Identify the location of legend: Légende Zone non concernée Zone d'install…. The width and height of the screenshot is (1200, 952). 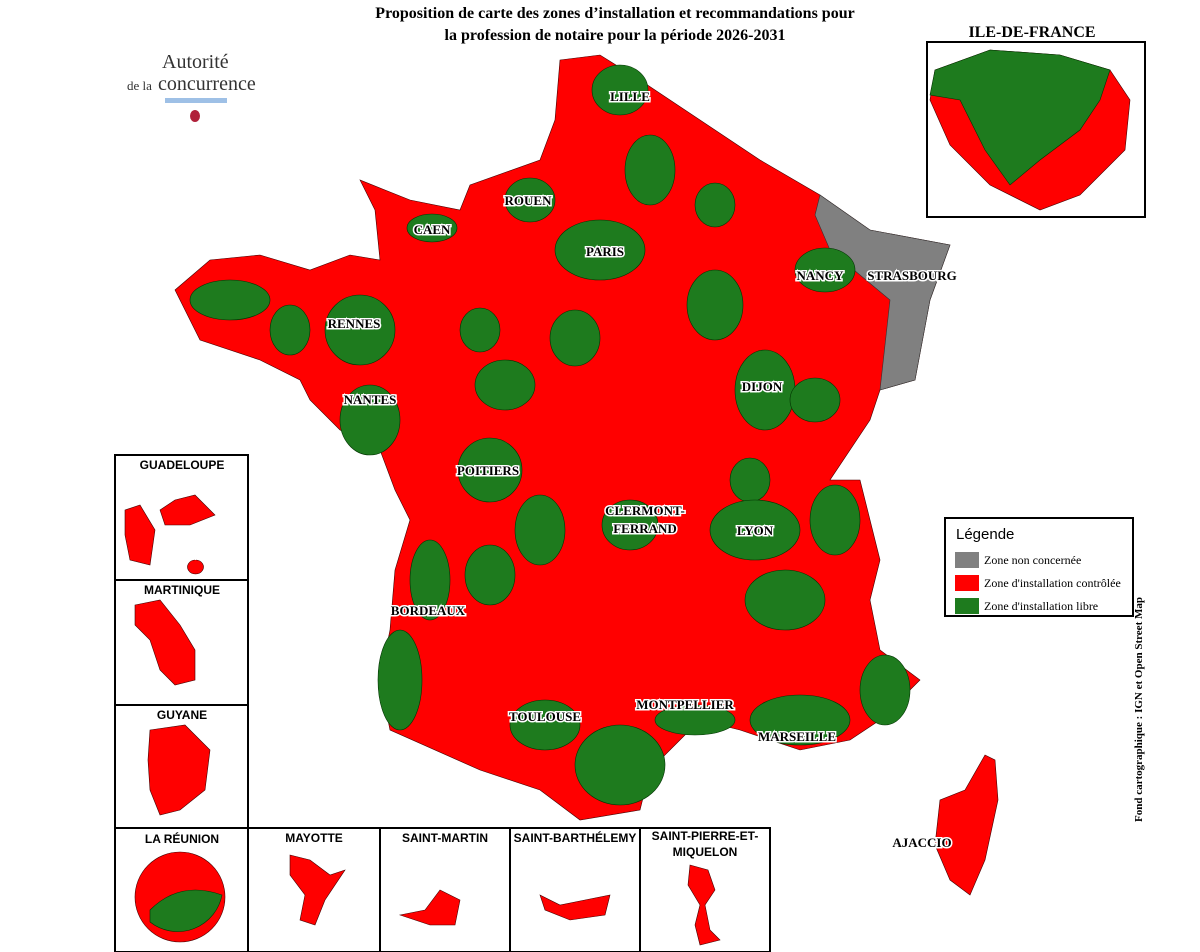
(1039, 567).